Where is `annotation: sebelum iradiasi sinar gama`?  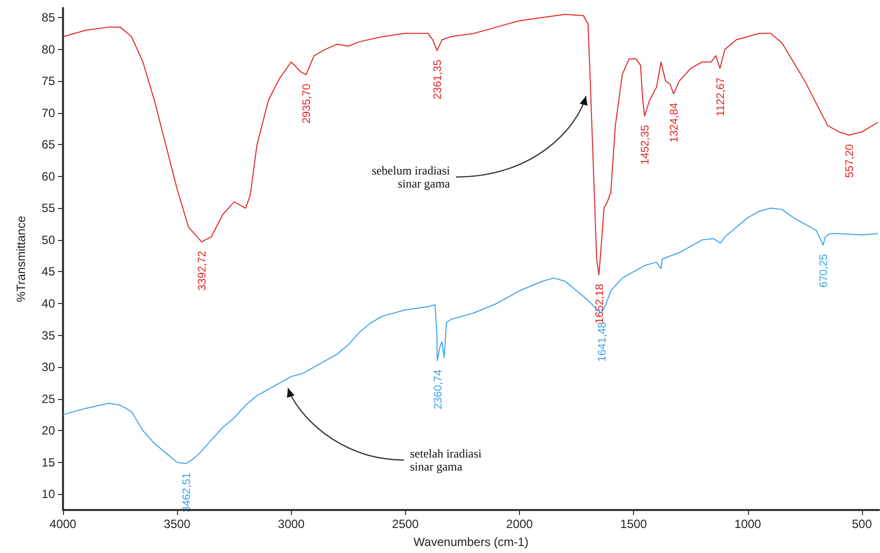 annotation: sebelum iradiasi sinar gama is located at coordinates (411, 177).